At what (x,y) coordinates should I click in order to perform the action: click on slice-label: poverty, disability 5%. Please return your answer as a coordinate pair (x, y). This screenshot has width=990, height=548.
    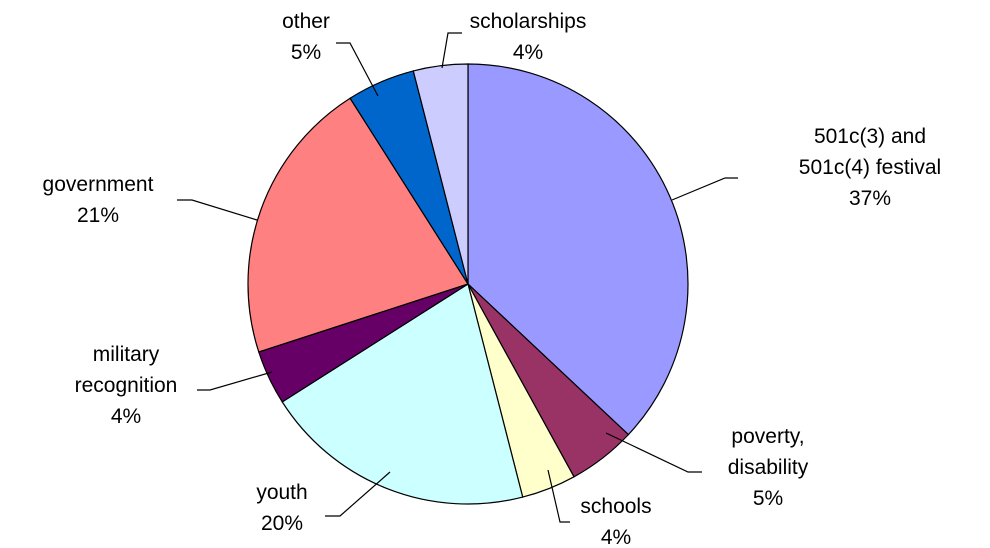
    Looking at the image, I should click on (768, 467).